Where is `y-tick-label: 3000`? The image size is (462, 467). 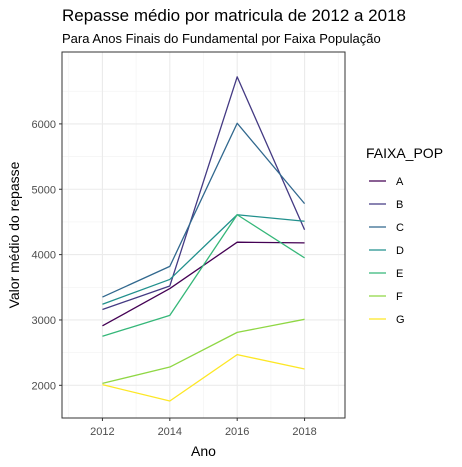 y-tick-label: 3000 is located at coordinates (44, 321).